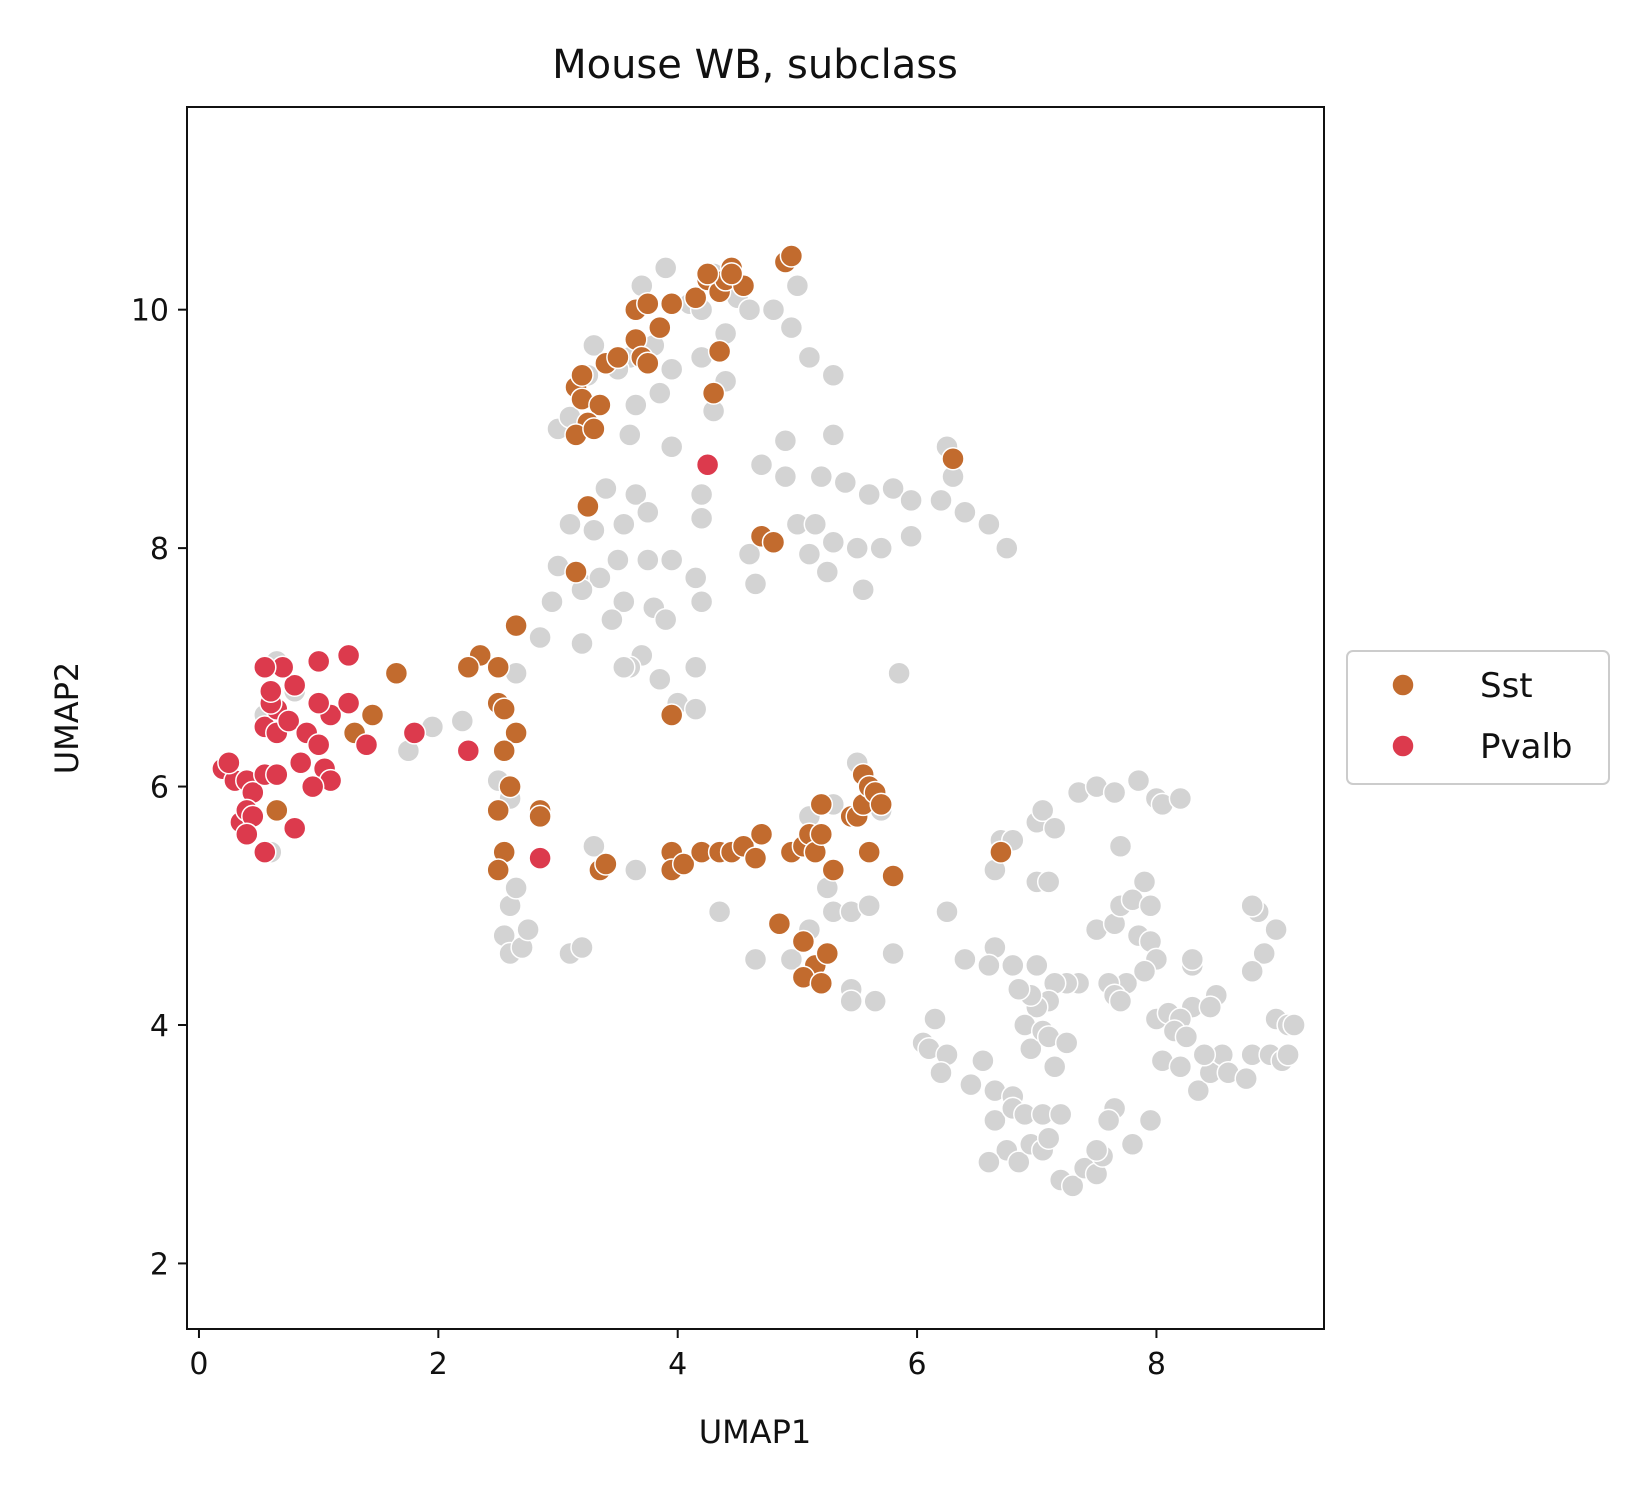 This screenshot has height=1500, width=1650. Describe the element at coordinates (67, 718) in the screenshot. I see `y-axis-label: UMAP2` at that location.